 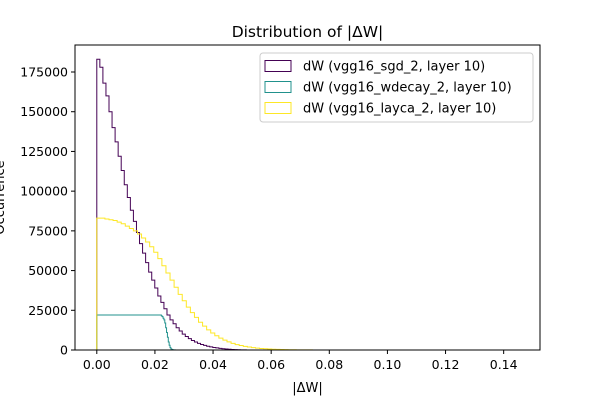 I want to click on y-axis: 0 25000 50000 75000 100000 125000 150000 175000, so click(x=47, y=211).